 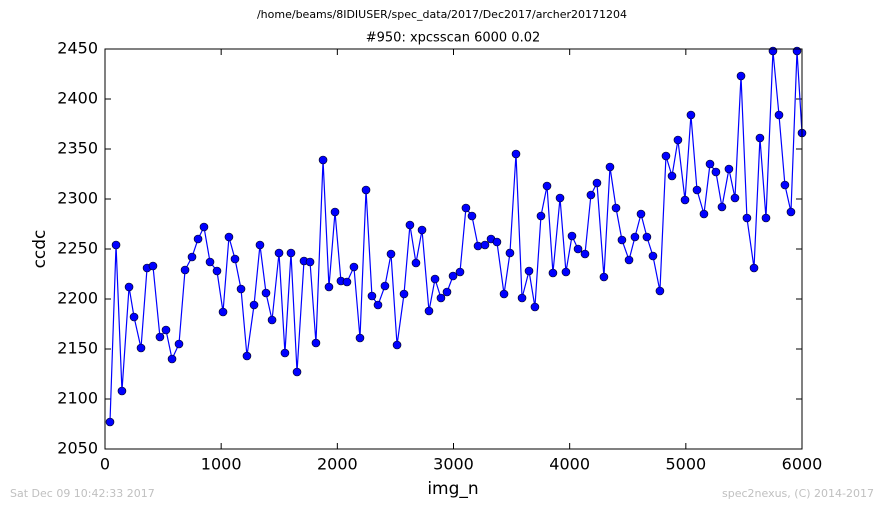 What do you see at coordinates (802, 464) in the screenshot?
I see `x-tick-label: 6000` at bounding box center [802, 464].